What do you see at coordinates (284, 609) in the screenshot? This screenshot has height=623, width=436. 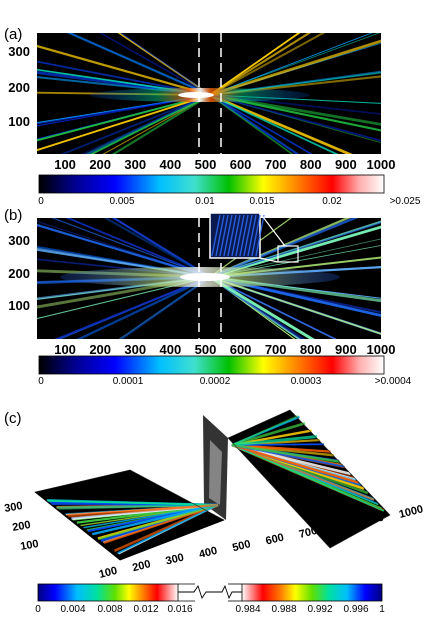 I see `cb-c-right-tick-1: 0.988` at bounding box center [284, 609].